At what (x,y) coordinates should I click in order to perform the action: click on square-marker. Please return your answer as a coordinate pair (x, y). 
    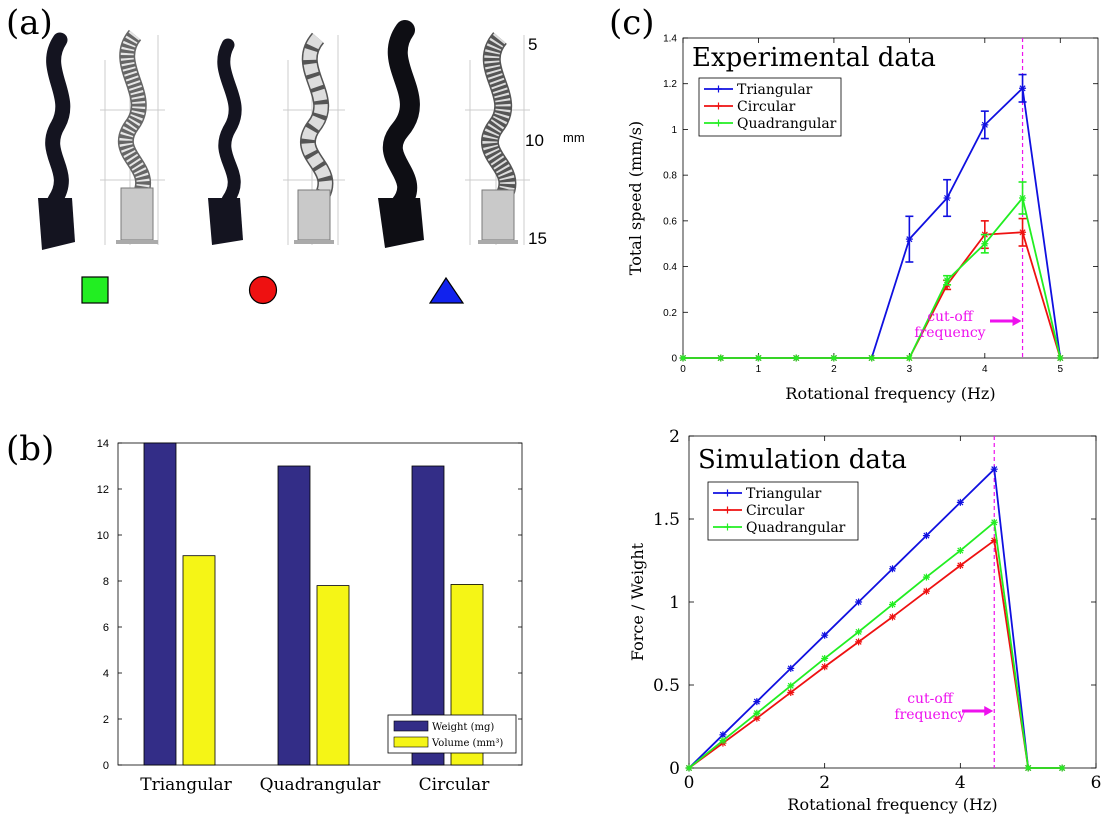
    Looking at the image, I should click on (95, 290).